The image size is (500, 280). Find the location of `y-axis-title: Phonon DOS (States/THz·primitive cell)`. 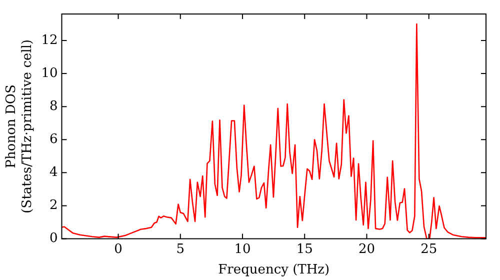

y-axis-title: Phonon DOS (States/THz·primitive cell) is located at coordinates (19, 126).